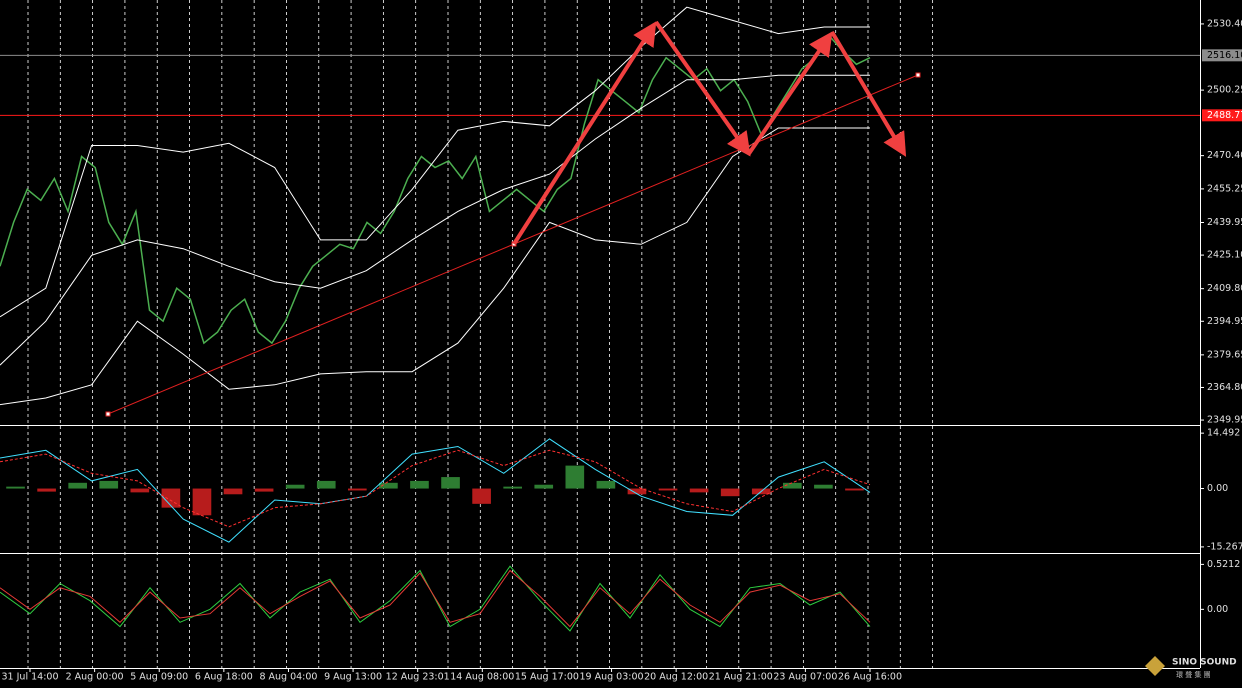 The height and width of the screenshot is (688, 1242). Describe the element at coordinates (1224, 321) in the screenshot. I see `y-tick-label: 2394.95` at that location.